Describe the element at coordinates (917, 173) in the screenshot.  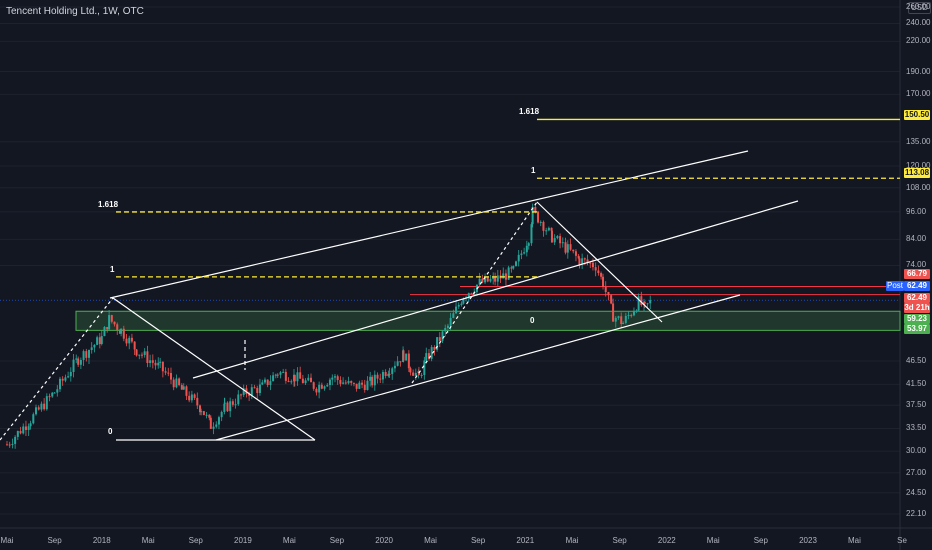
I see `price-badge: 113.08` at that location.